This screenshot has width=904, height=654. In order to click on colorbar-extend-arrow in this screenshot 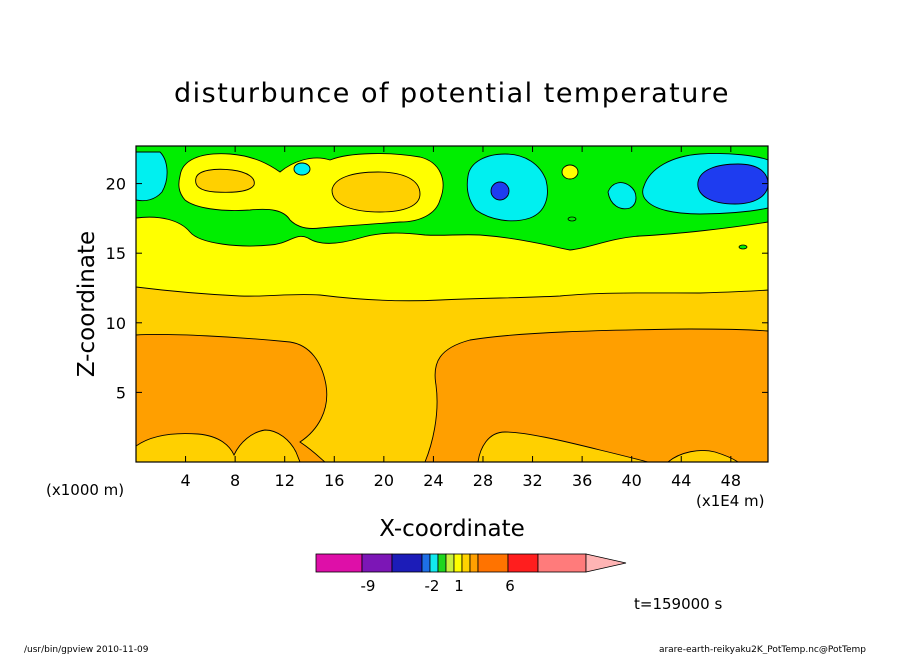, I will do `click(606, 563)`.